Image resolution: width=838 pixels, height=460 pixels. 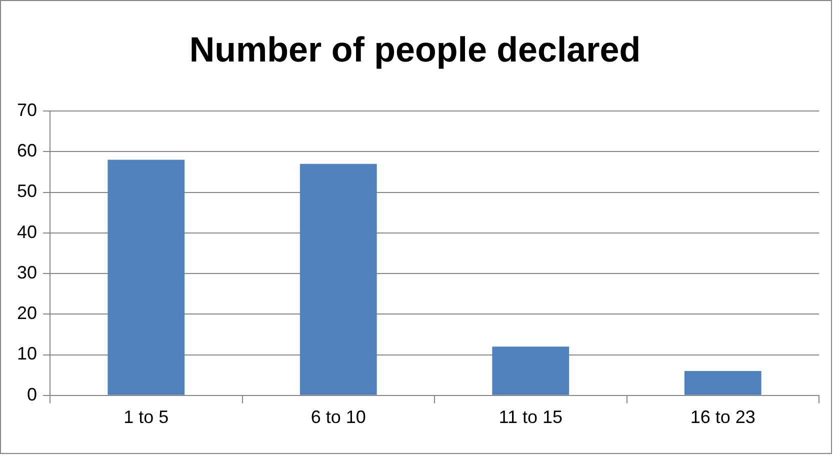 I want to click on x-tick-label: 1 to 5, so click(x=146, y=417).